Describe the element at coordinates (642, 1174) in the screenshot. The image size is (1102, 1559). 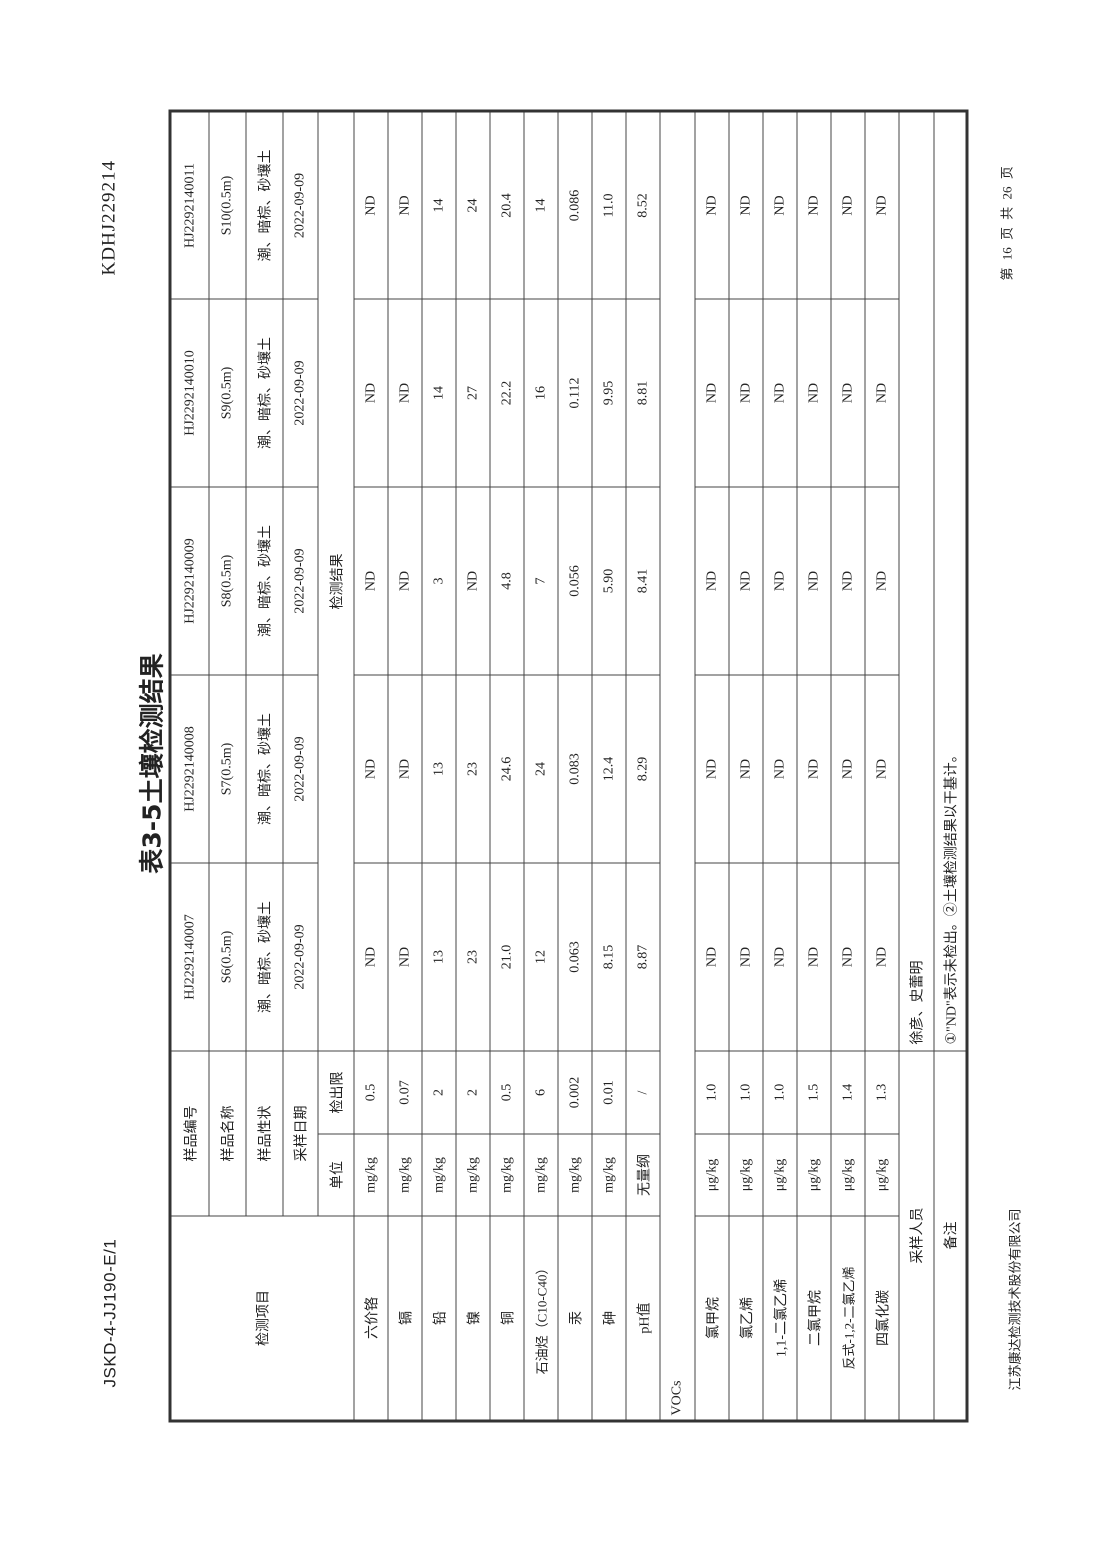
I see `unit-cell: 无量纲` at that location.